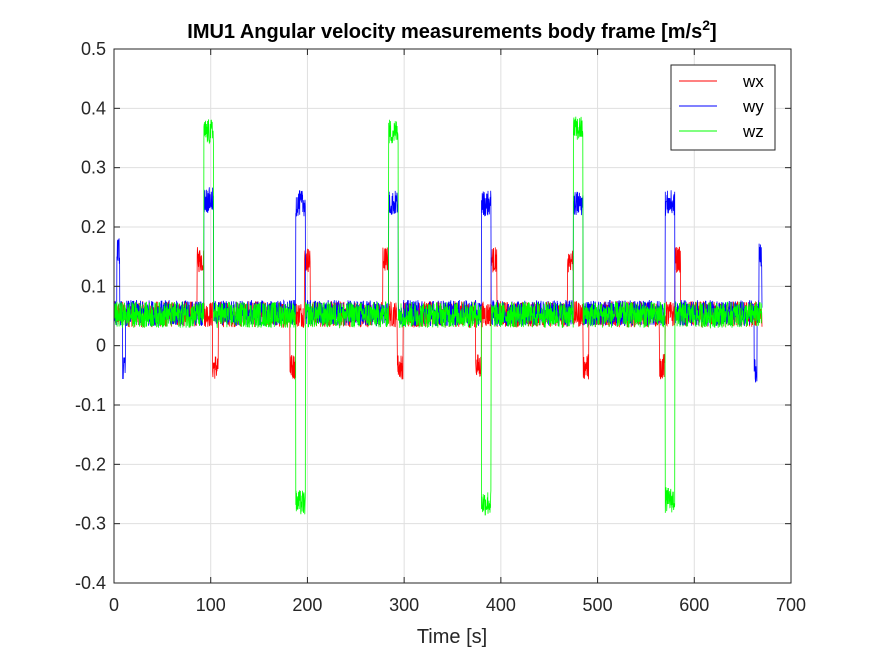 This screenshot has width=875, height=661. I want to click on y-tick-label: -0.4, so click(90, 583).